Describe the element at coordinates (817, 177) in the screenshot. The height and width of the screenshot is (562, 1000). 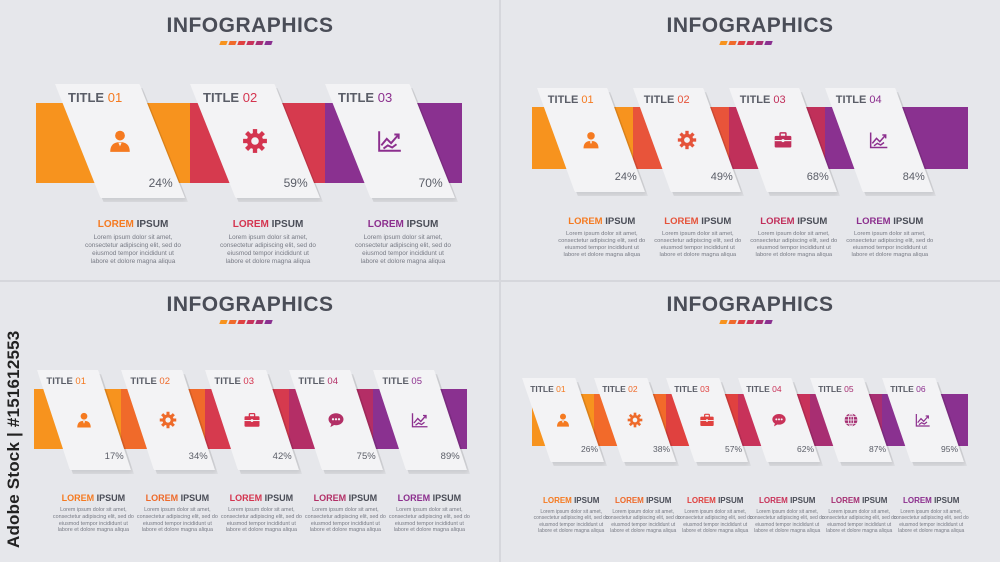
I see `step-percent: 68%` at that location.